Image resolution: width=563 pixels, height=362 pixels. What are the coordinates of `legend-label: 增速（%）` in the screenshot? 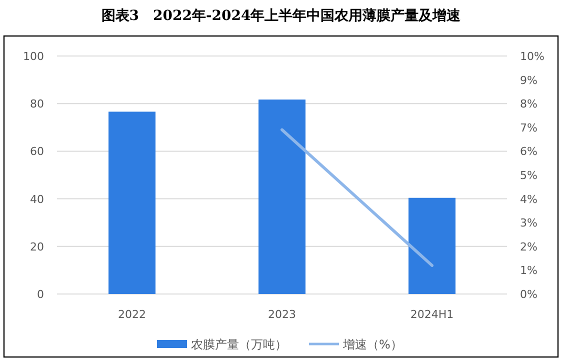 It's located at (372, 345).